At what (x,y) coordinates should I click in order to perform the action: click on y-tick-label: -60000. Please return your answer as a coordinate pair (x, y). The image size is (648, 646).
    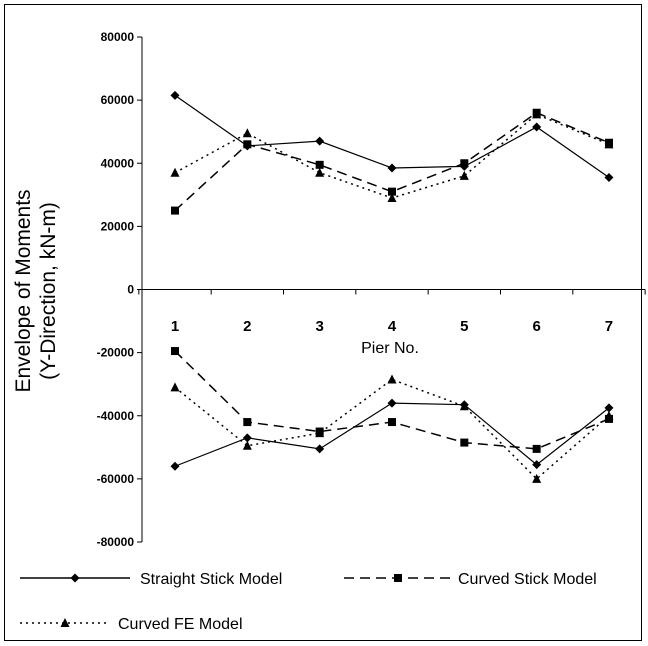
    Looking at the image, I should click on (116, 479).